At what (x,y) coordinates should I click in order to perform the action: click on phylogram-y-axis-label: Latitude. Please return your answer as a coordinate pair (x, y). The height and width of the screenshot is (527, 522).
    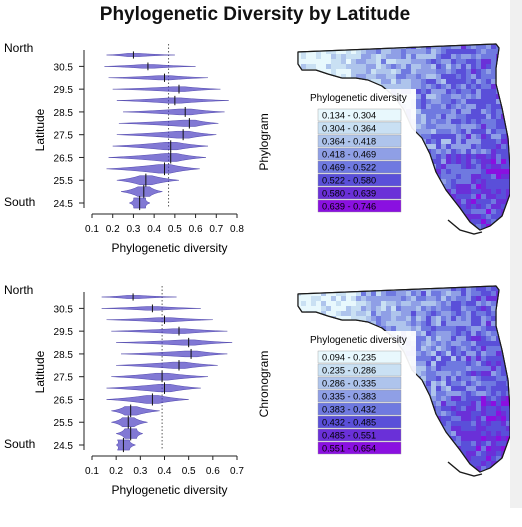
    Looking at the image, I should click on (40, 129).